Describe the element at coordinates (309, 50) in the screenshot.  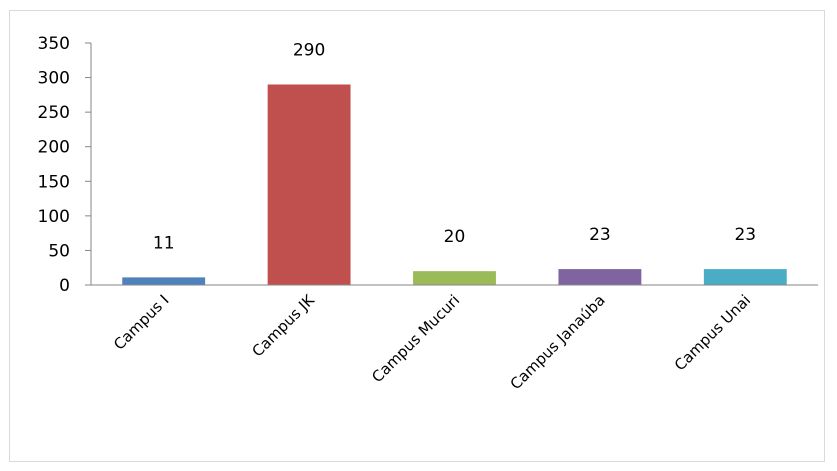
I see `data-label: 290` at that location.